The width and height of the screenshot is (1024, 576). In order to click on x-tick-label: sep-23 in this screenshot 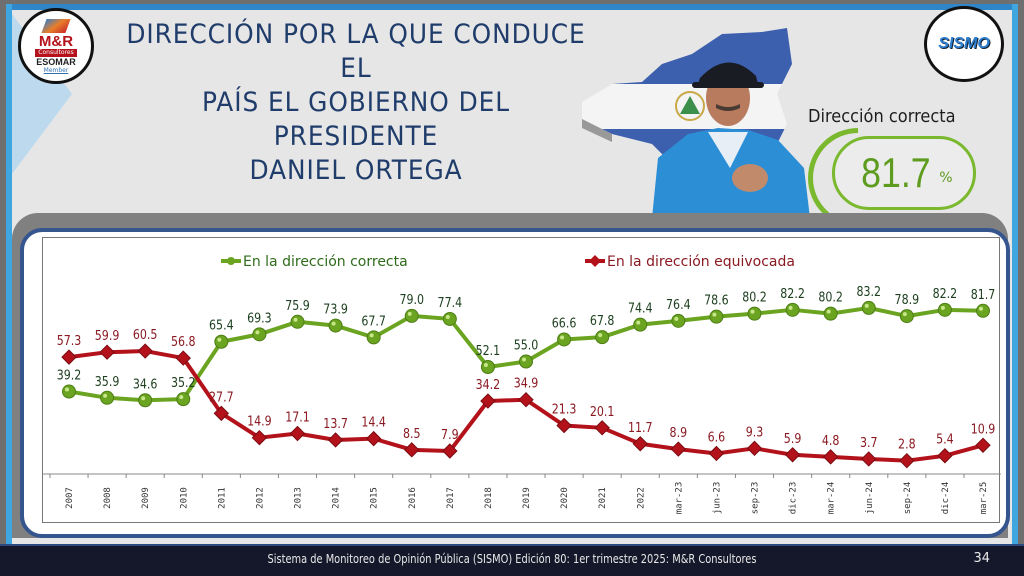, I will do `click(756, 498)`.